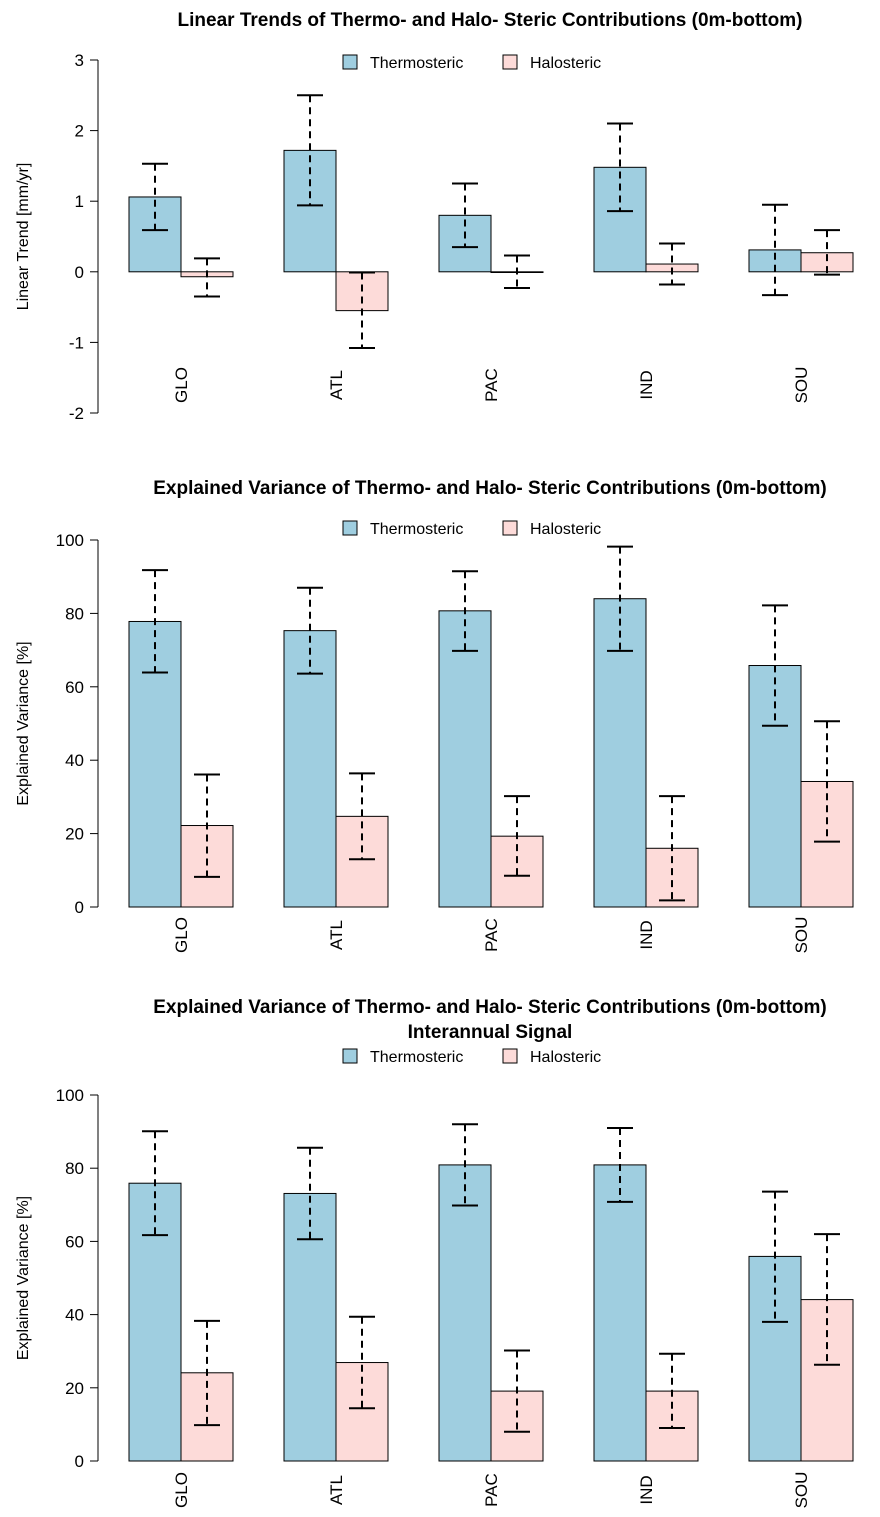  I want to click on chart-subtitle: Interannual Signal, so click(490, 1032).